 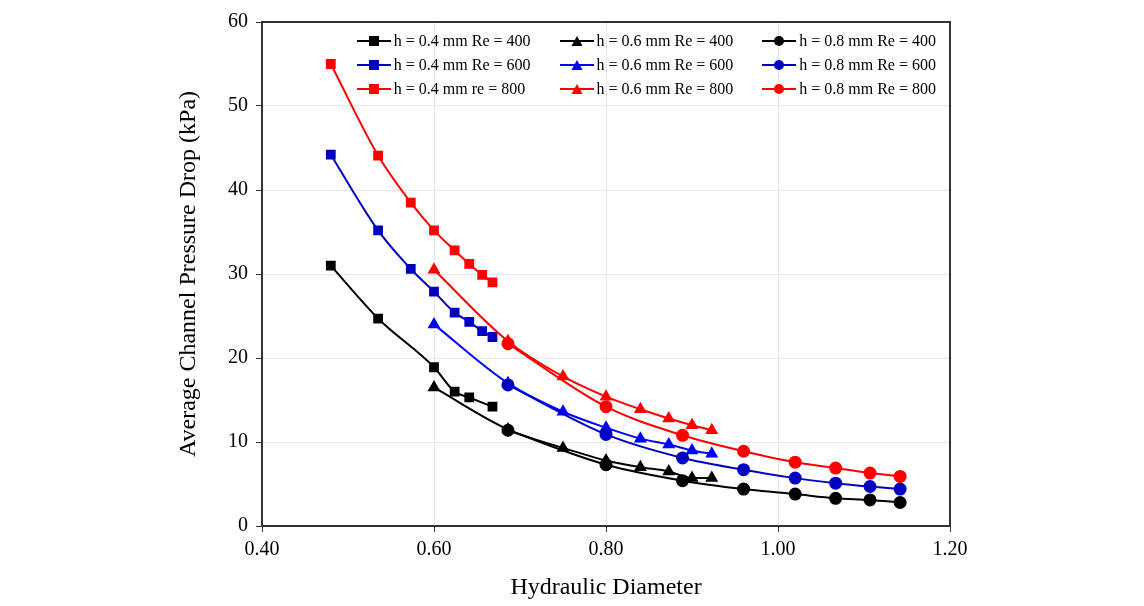 I want to click on x-tick-label: 1.20, so click(x=950, y=548).